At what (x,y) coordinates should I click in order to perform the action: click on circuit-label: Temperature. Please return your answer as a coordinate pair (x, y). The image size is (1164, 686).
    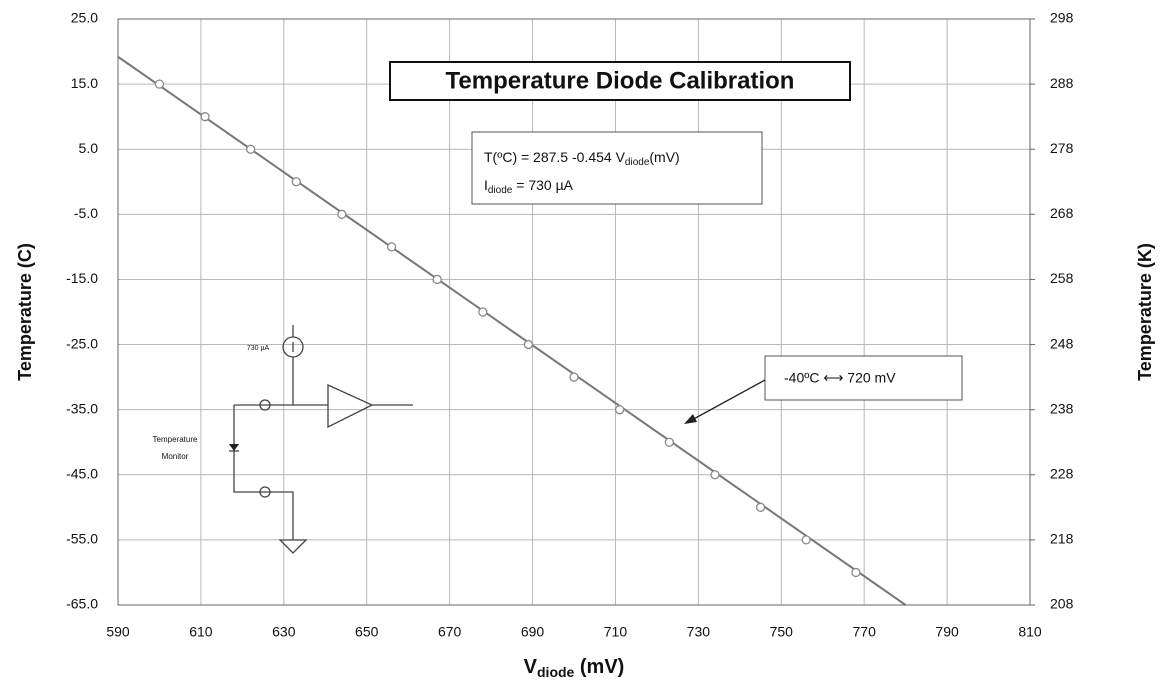
    Looking at the image, I should click on (175, 439).